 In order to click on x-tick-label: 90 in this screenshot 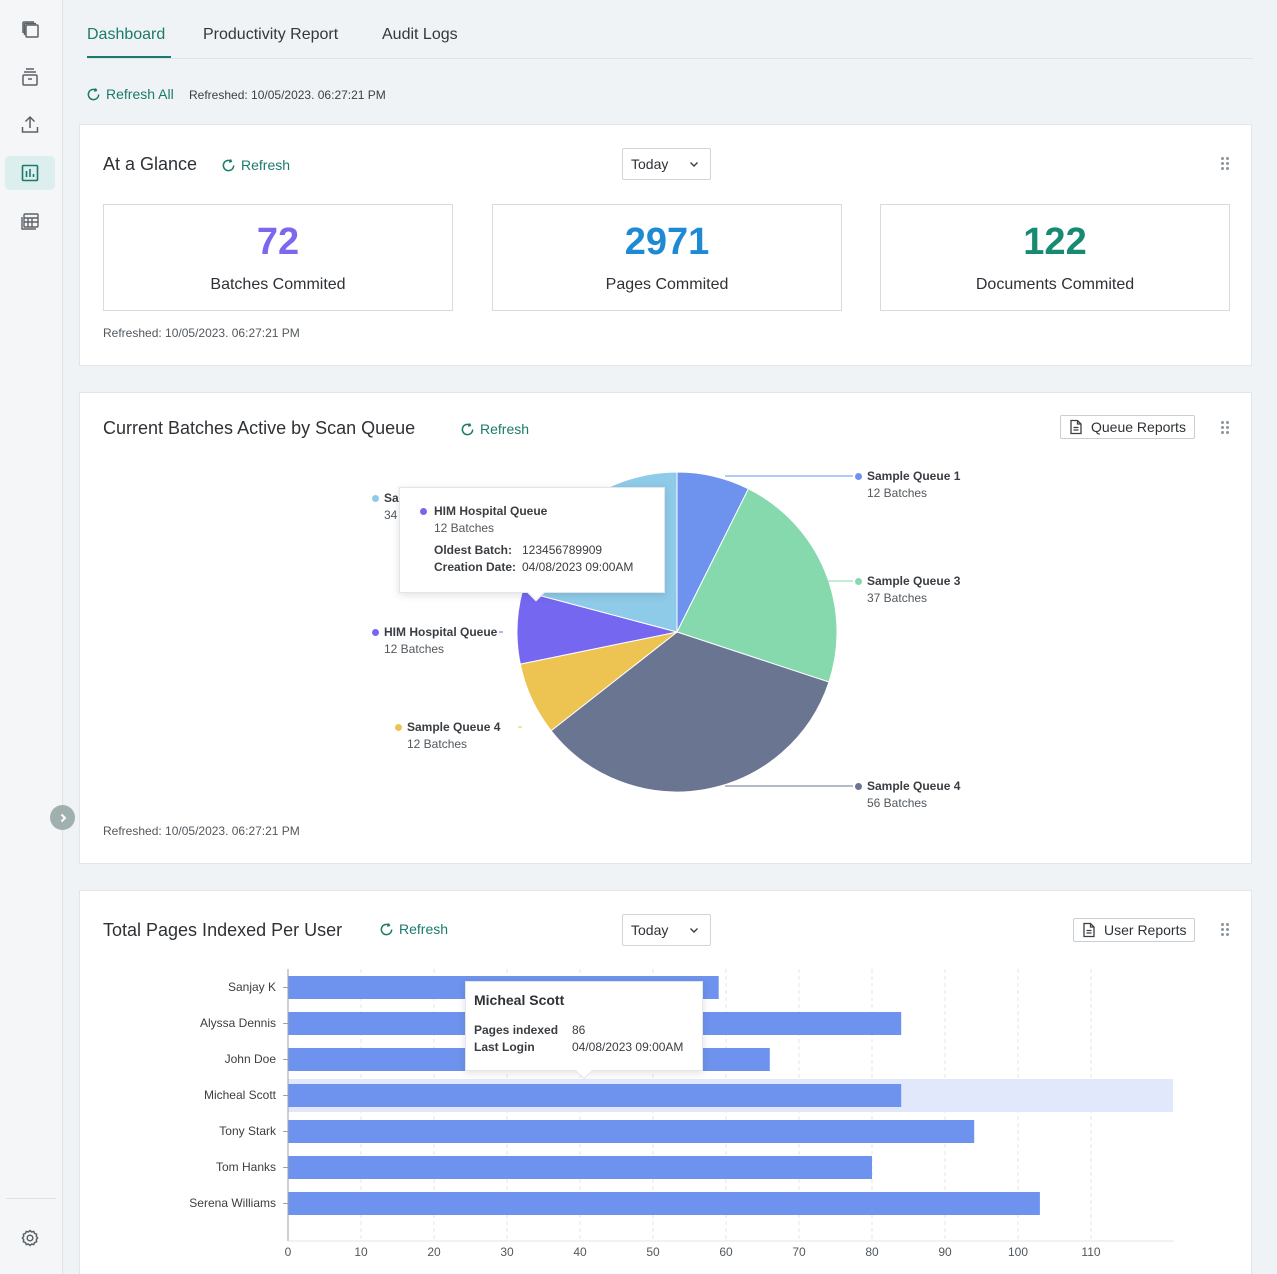, I will do `click(945, 1252)`.